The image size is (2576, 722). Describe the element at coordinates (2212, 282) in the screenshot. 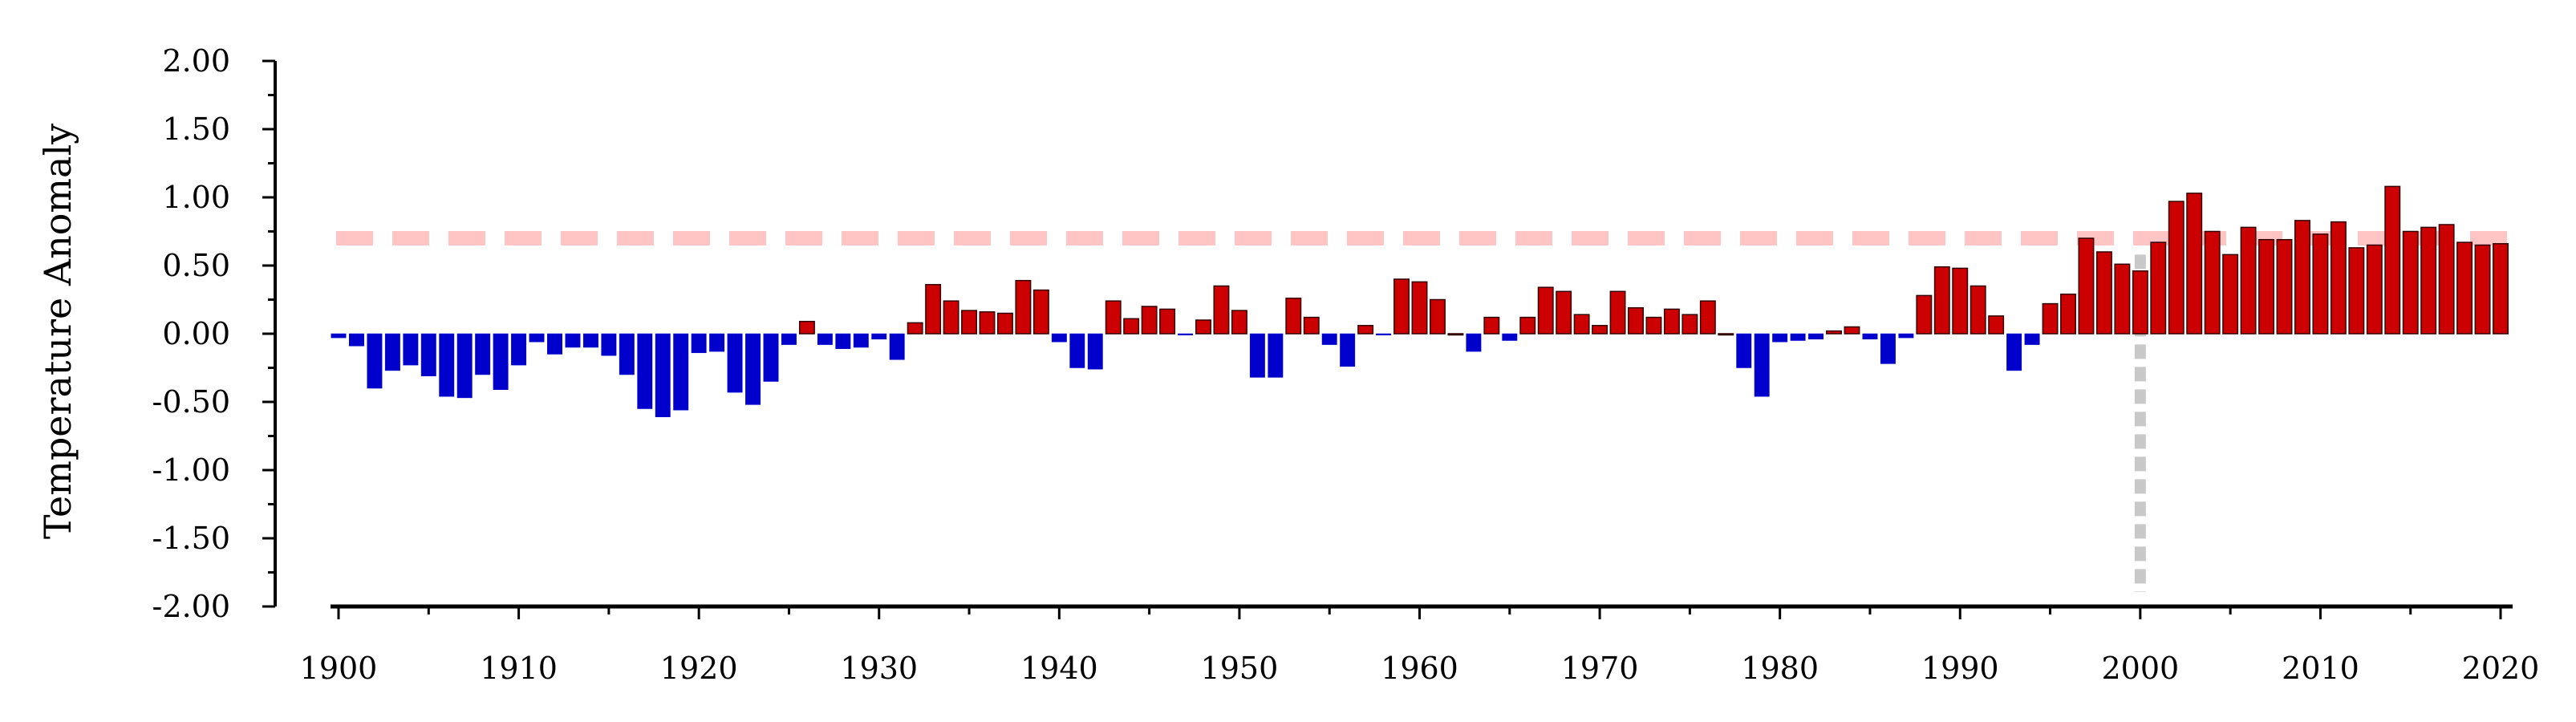

I see `bar-2004` at that location.